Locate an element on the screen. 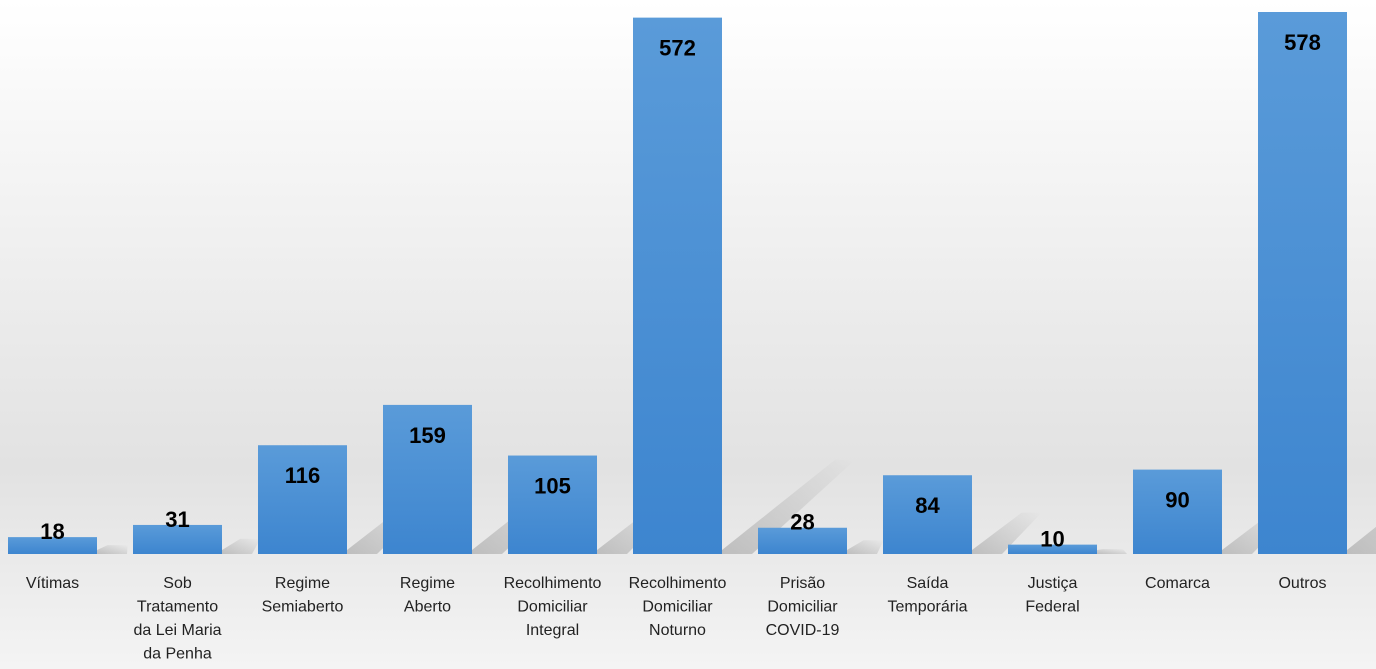 Image resolution: width=1376 pixels, height=669 pixels. category-label-line: Aberto is located at coordinates (427, 607).